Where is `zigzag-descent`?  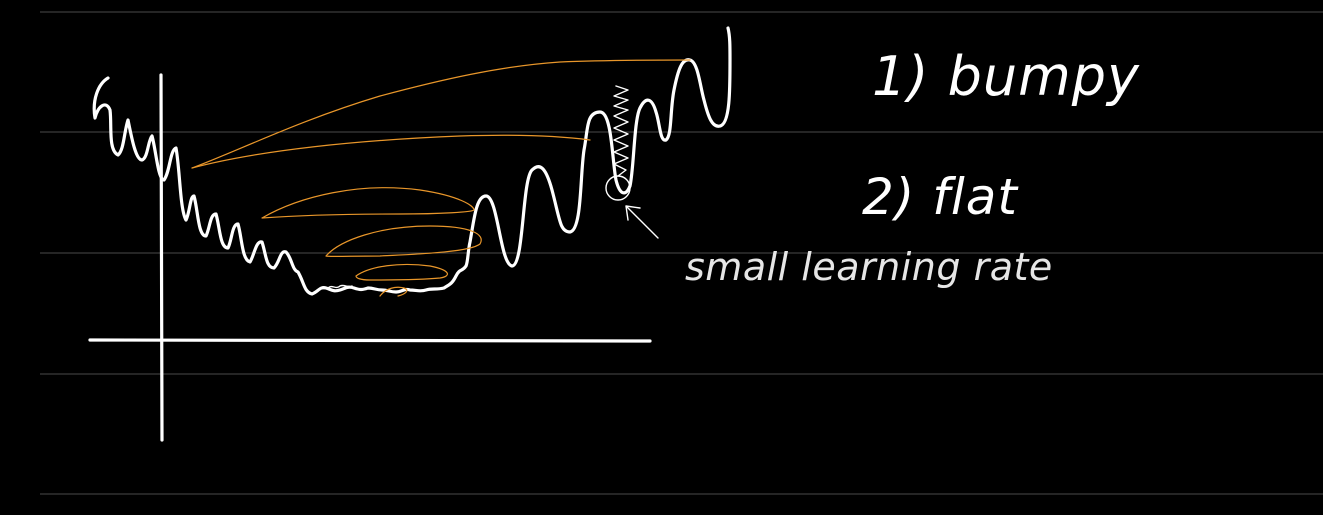 zigzag-descent is located at coordinates (621, 131).